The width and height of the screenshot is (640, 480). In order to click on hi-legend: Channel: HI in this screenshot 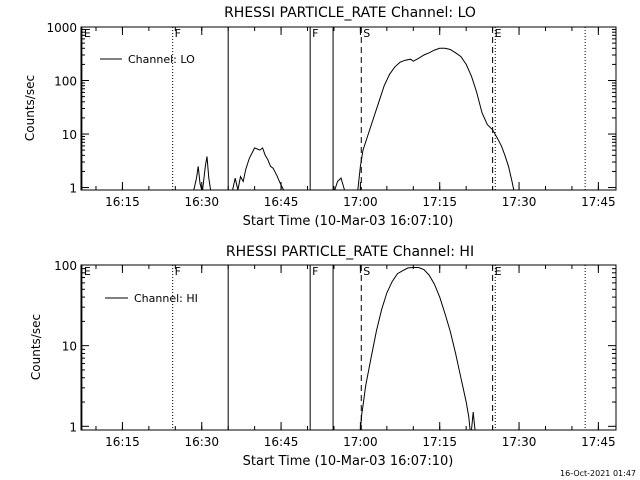, I will do `click(151, 298)`.